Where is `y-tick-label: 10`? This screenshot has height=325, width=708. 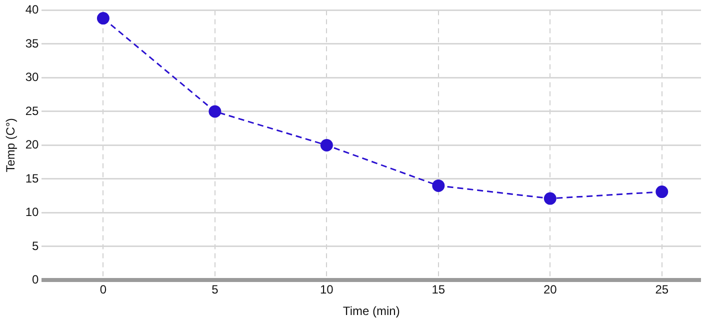
y-tick-label: 10 is located at coordinates (32, 212).